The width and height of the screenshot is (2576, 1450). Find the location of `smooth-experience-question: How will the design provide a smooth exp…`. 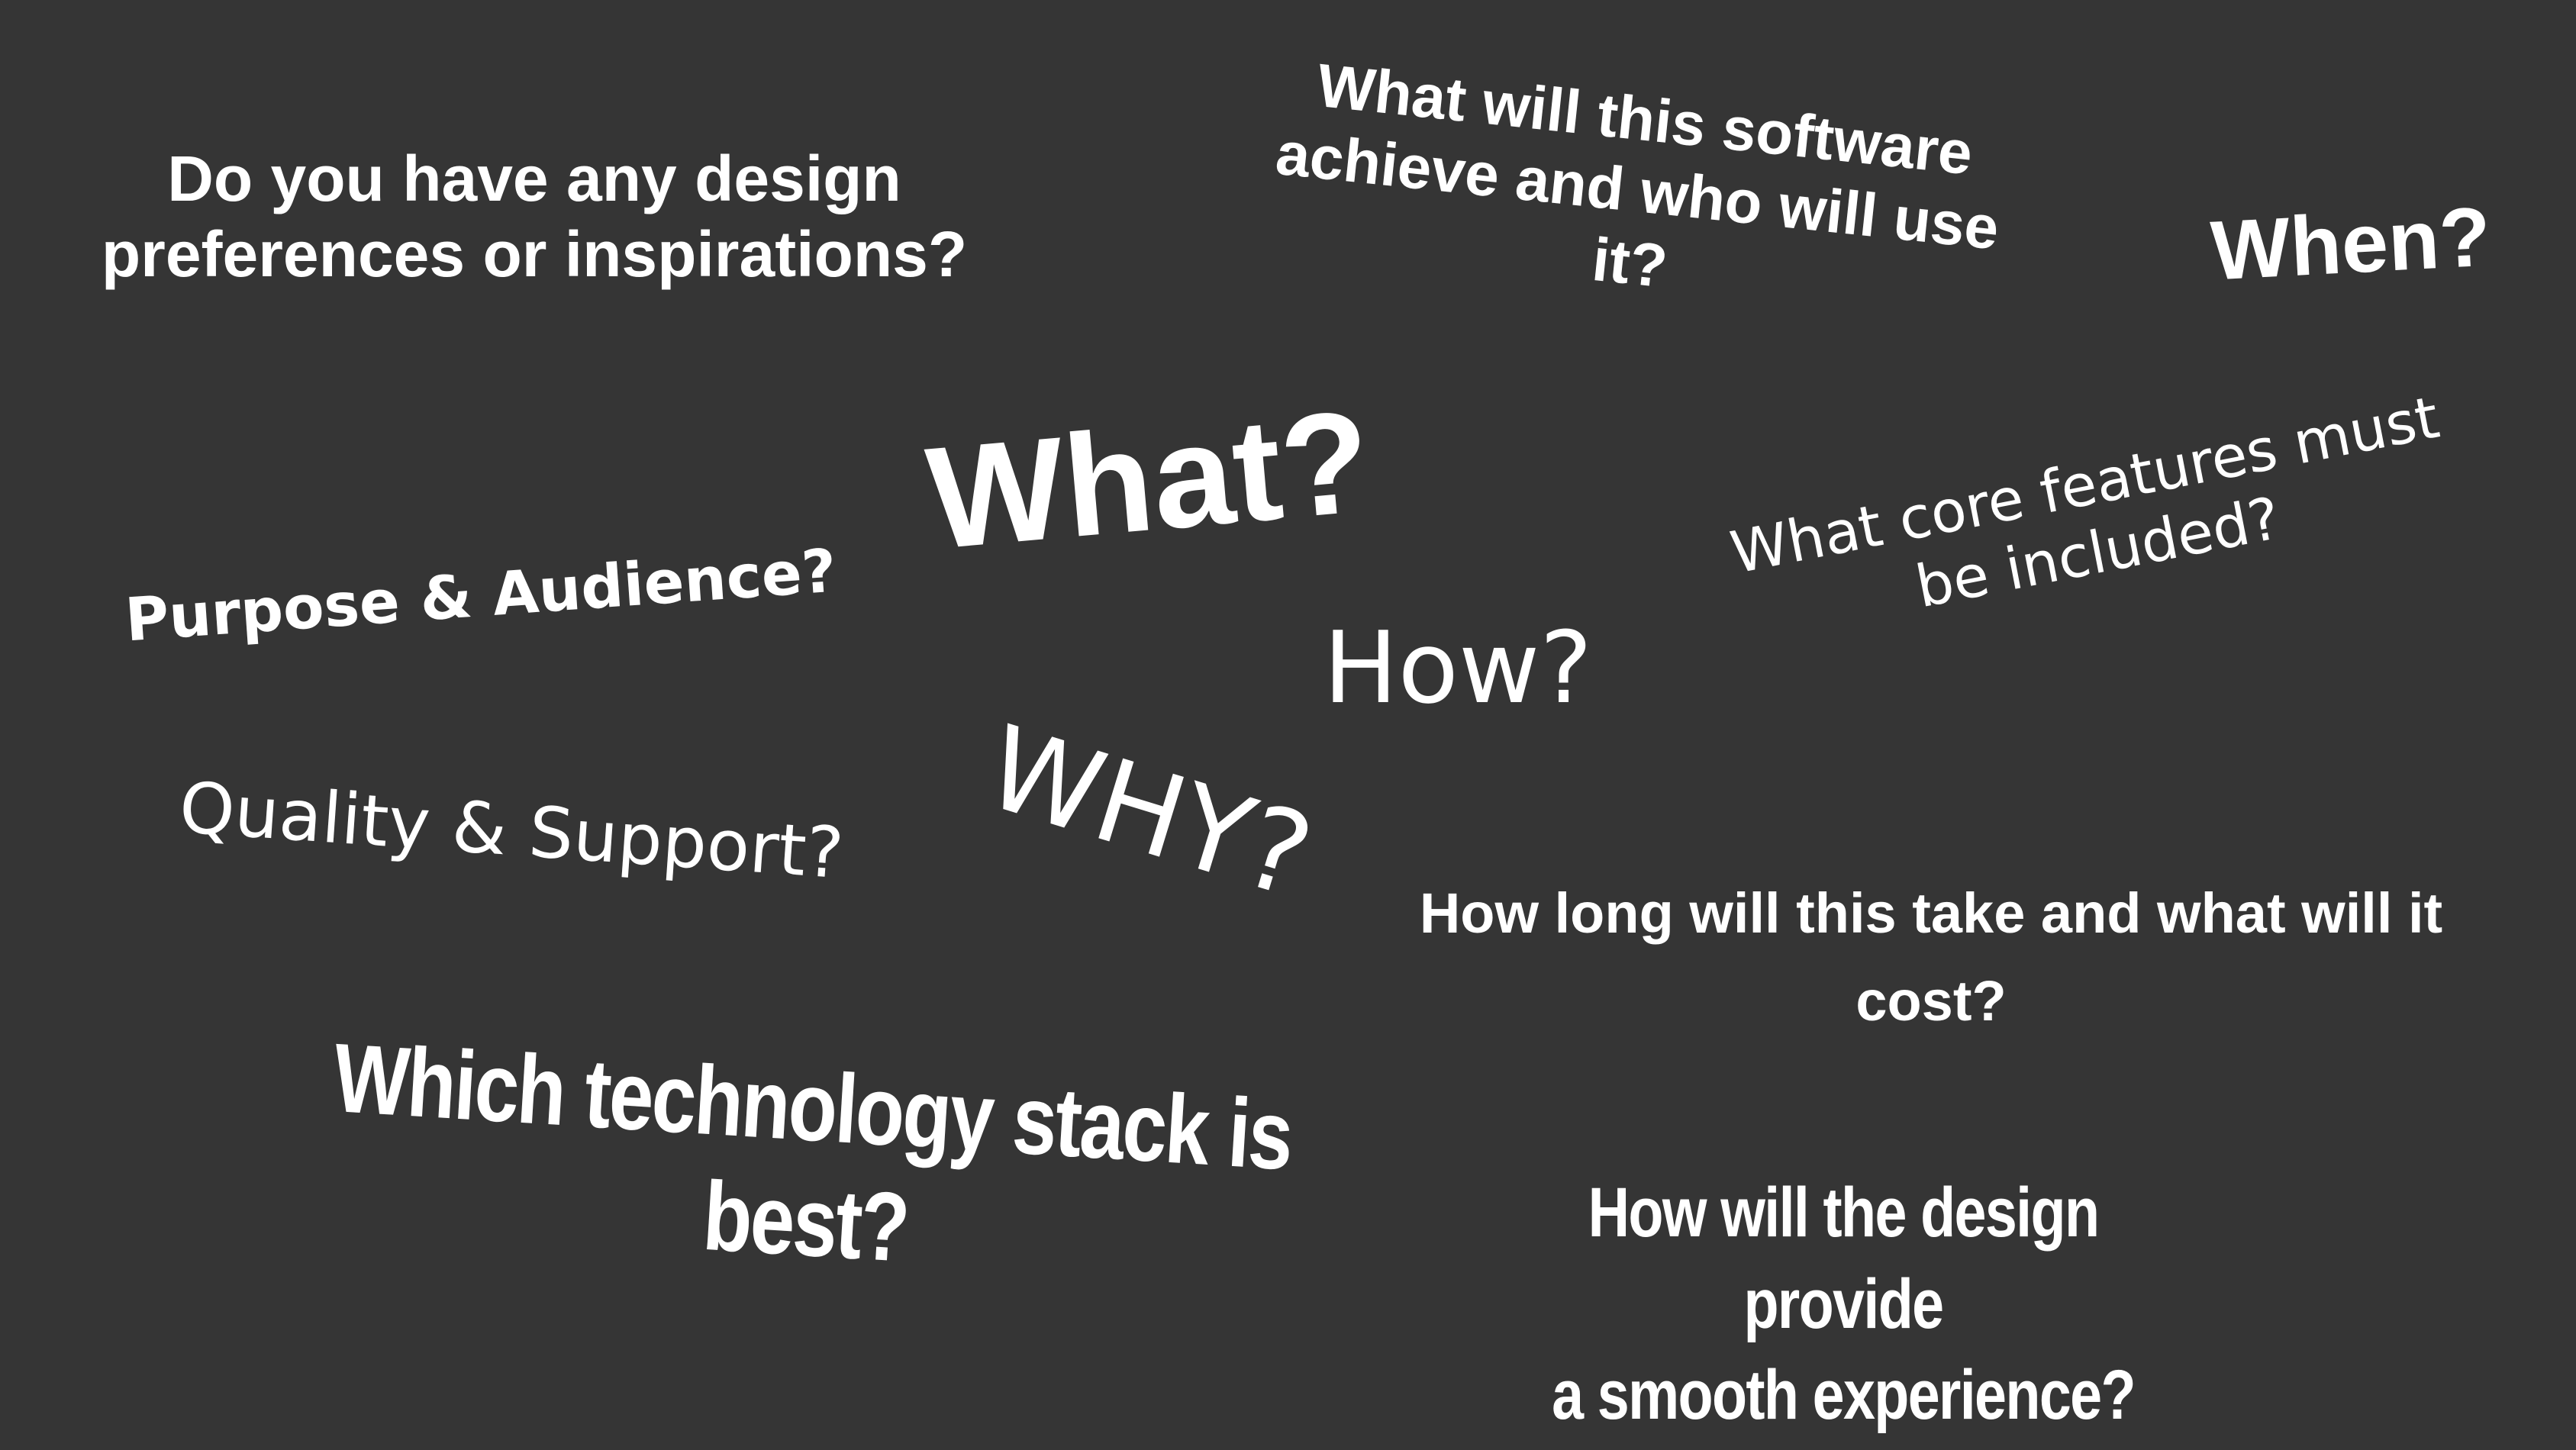

smooth-experience-question: How will the design provide a smooth exp… is located at coordinates (1844, 1304).